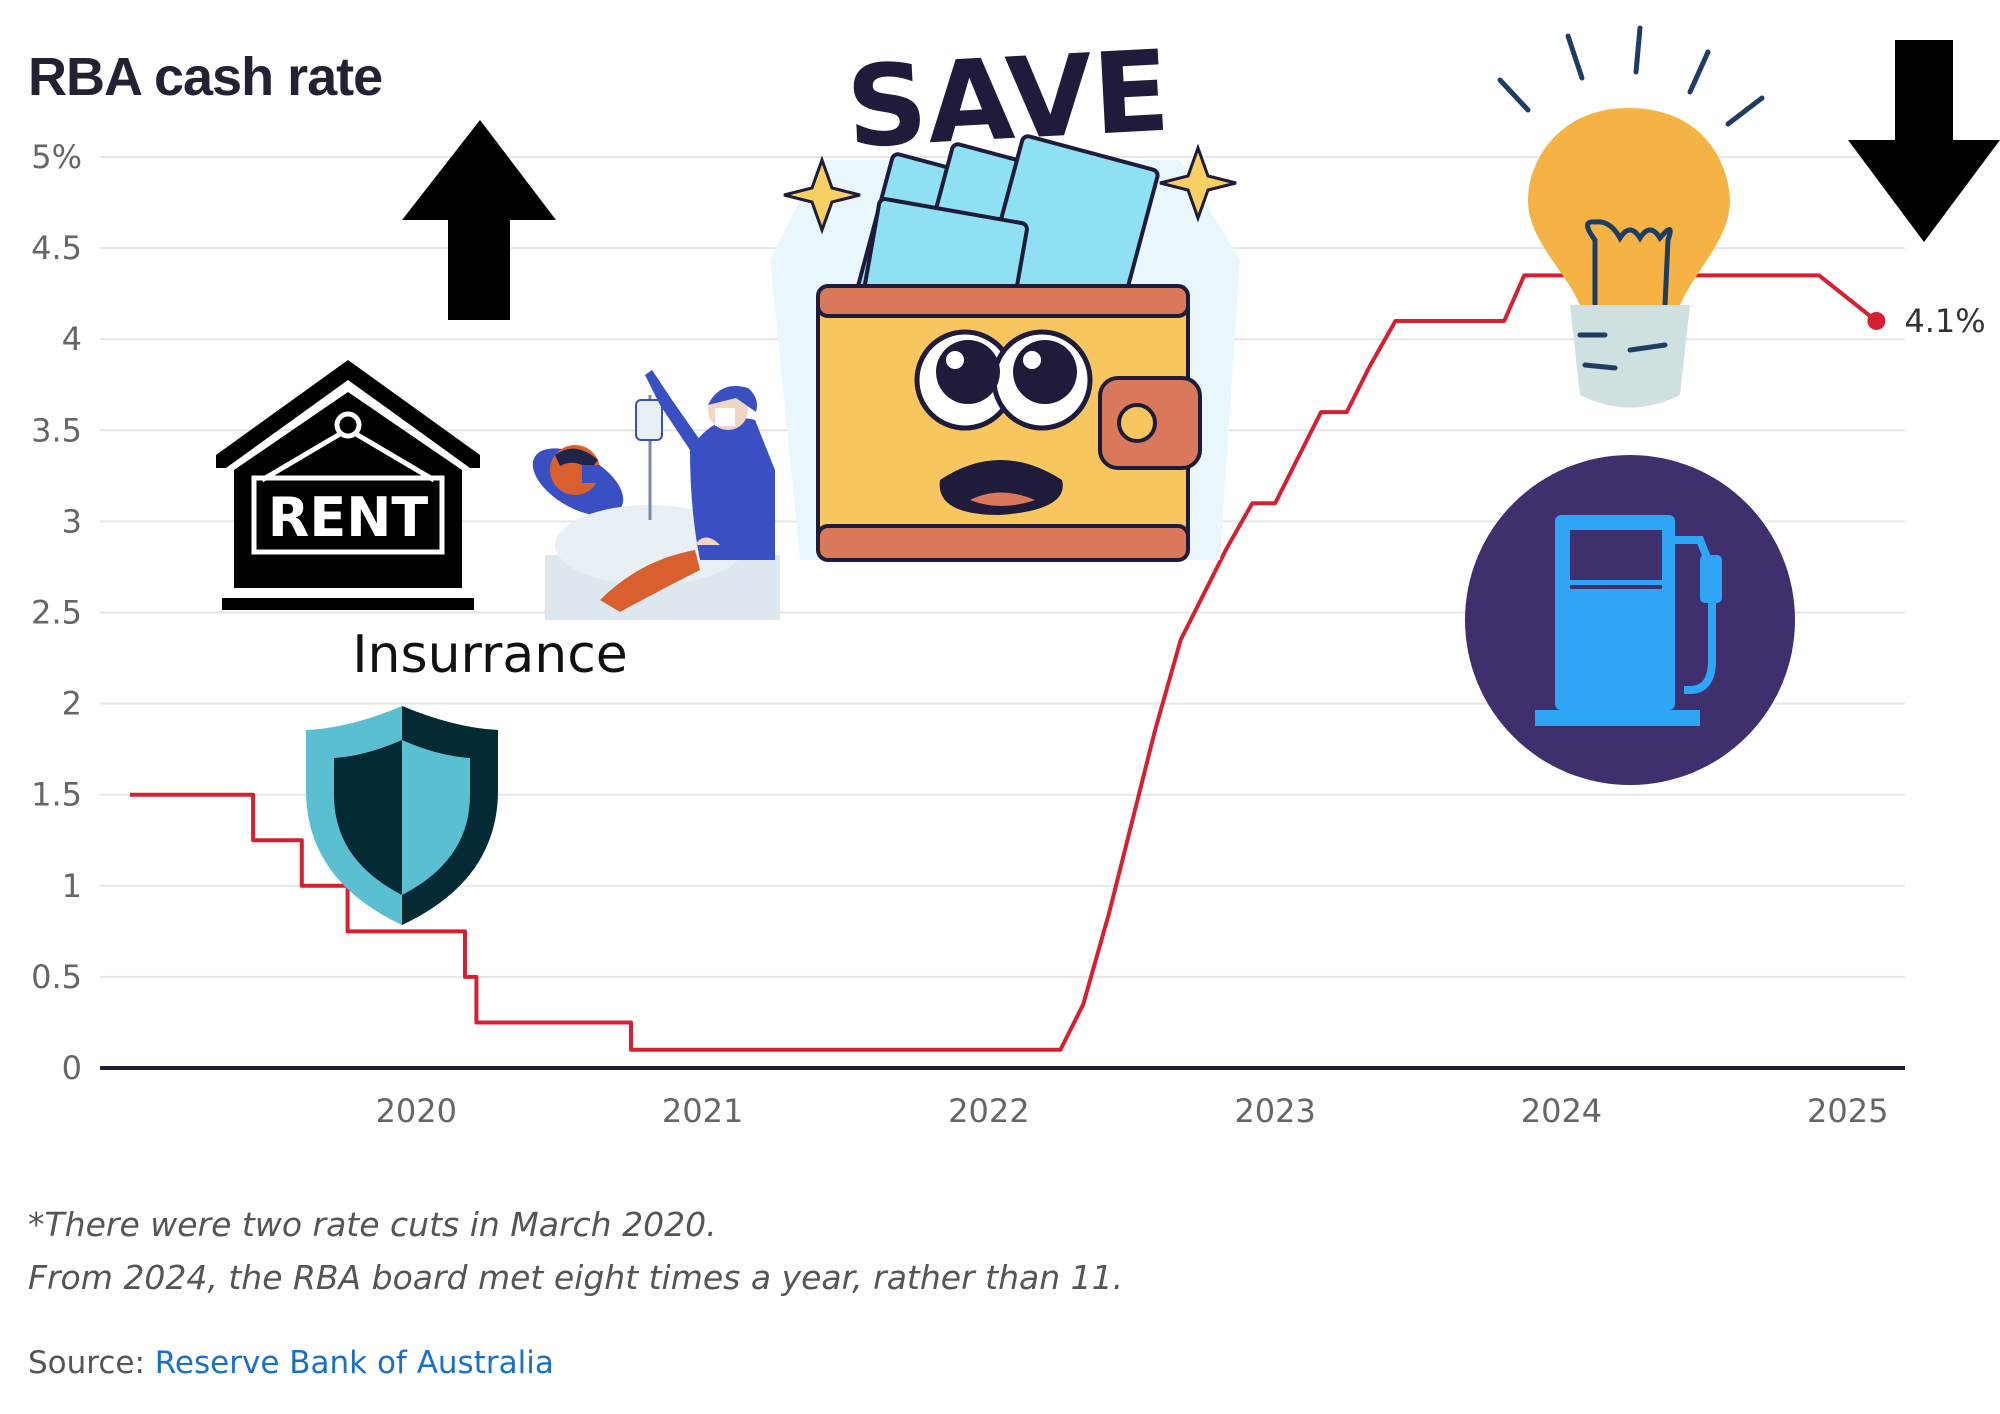 This screenshot has width=2000, height=1414. I want to click on arrow-up-icon, so click(479, 220).